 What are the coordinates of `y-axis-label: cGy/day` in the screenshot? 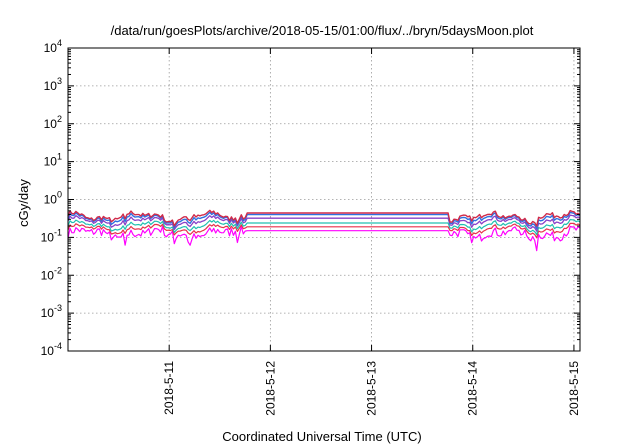 It's located at (23, 203).